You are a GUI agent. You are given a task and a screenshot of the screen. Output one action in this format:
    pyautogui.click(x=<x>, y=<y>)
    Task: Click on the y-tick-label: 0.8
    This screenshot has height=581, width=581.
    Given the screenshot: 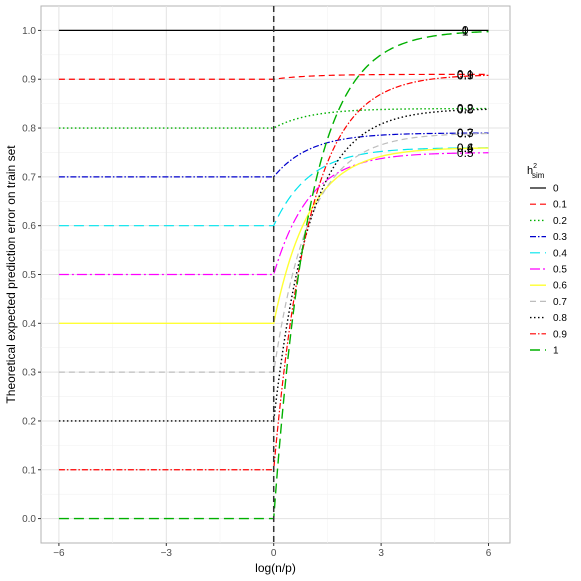 What is the action you would take?
    pyautogui.click(x=29, y=129)
    